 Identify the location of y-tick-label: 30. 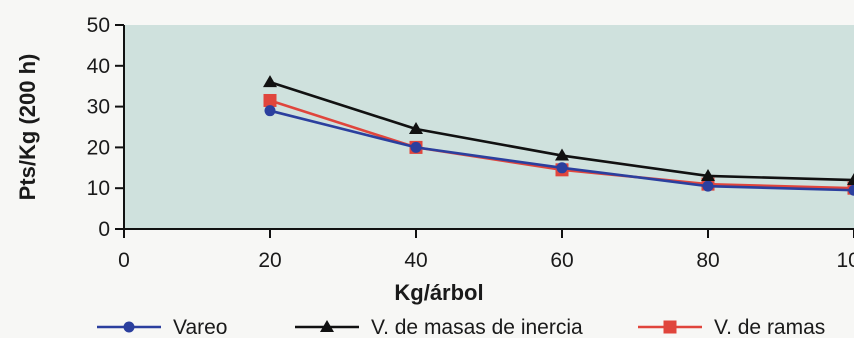
(98, 107).